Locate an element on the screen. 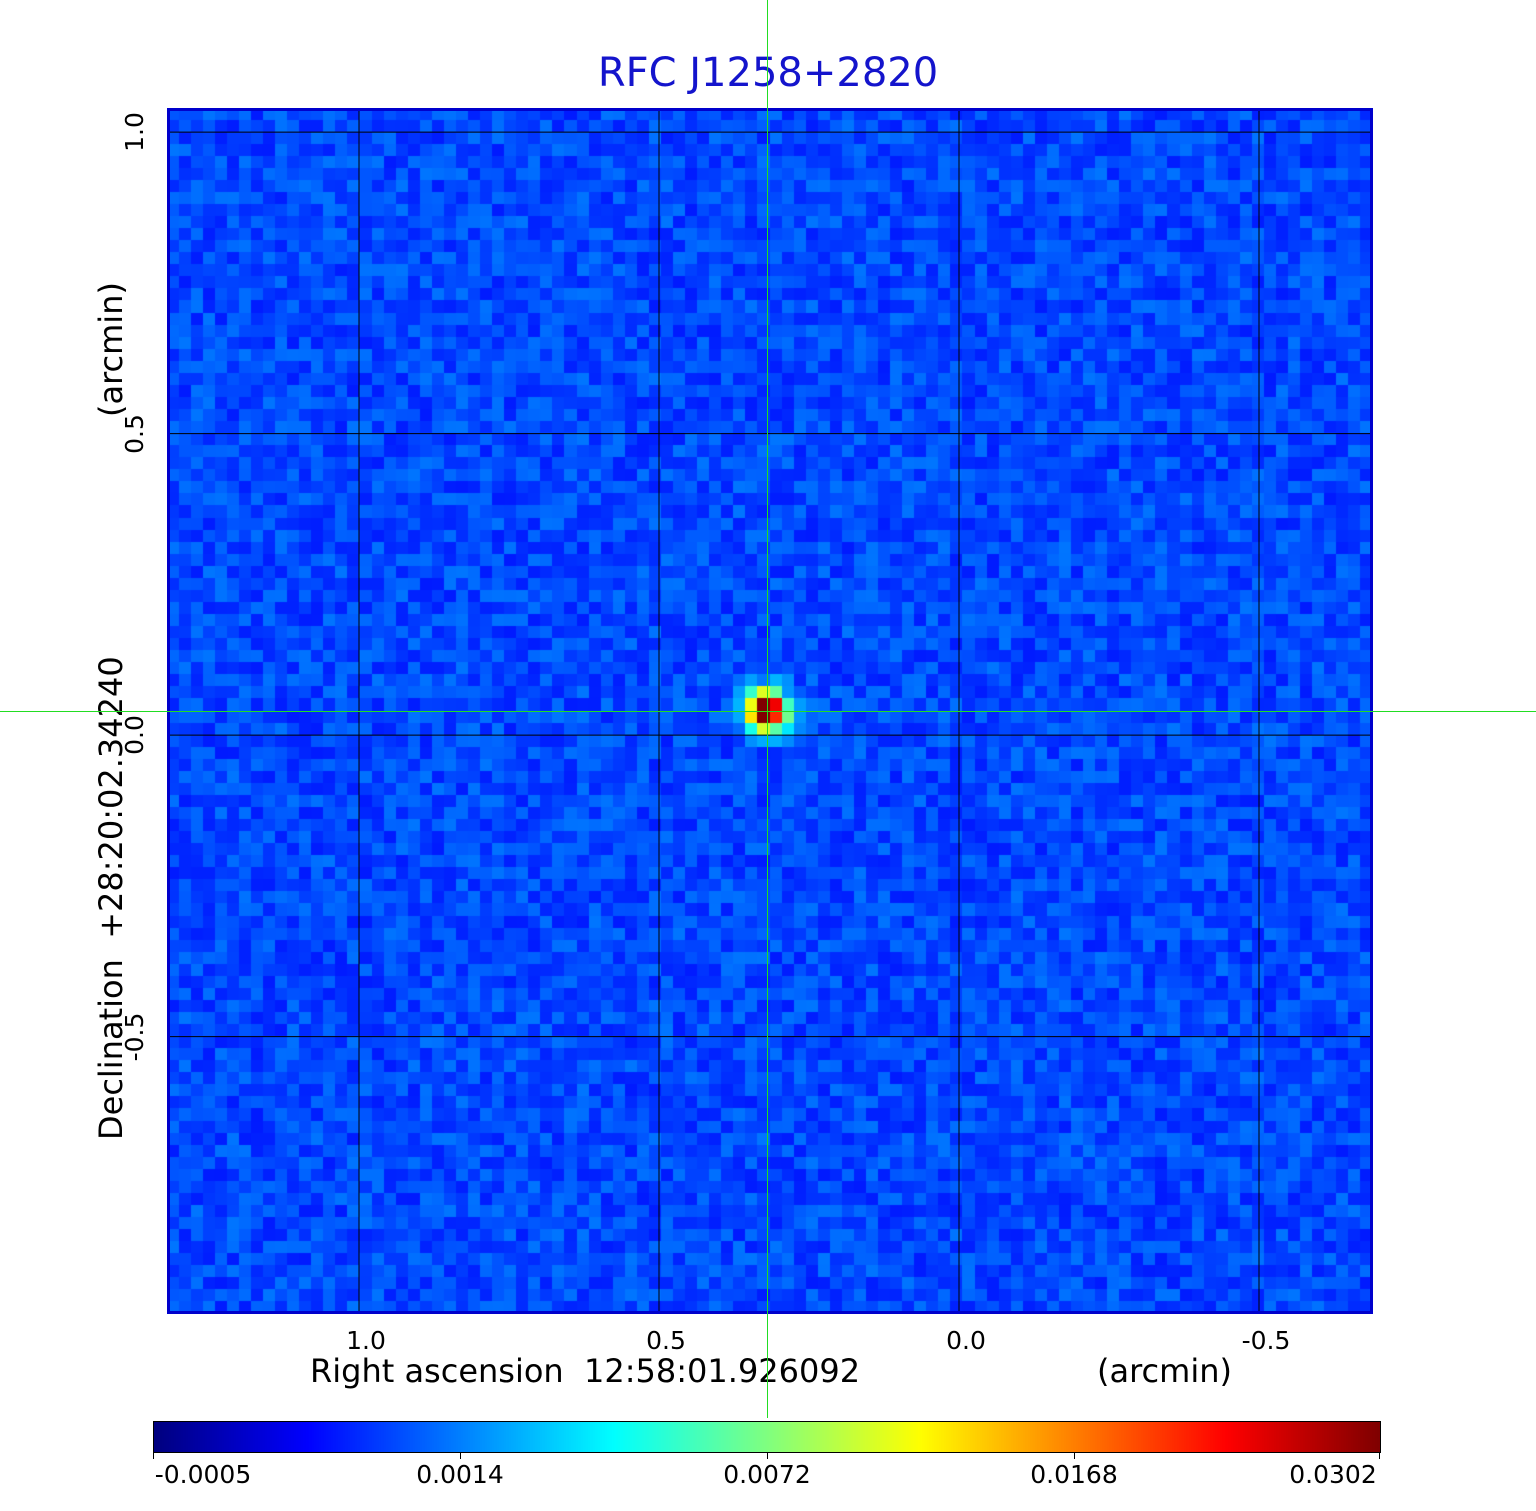  colorbar is located at coordinates (767, 1437).